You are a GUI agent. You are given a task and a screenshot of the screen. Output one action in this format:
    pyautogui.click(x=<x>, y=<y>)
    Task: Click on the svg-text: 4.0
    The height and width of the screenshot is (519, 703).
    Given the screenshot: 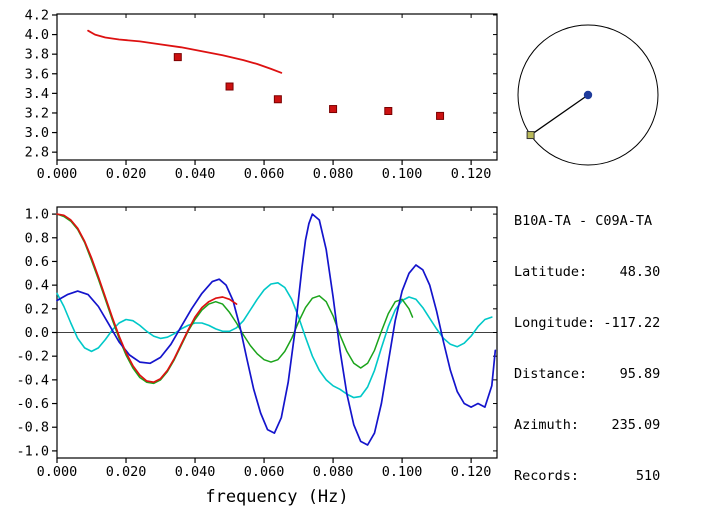 What is the action you would take?
    pyautogui.click(x=37, y=35)
    